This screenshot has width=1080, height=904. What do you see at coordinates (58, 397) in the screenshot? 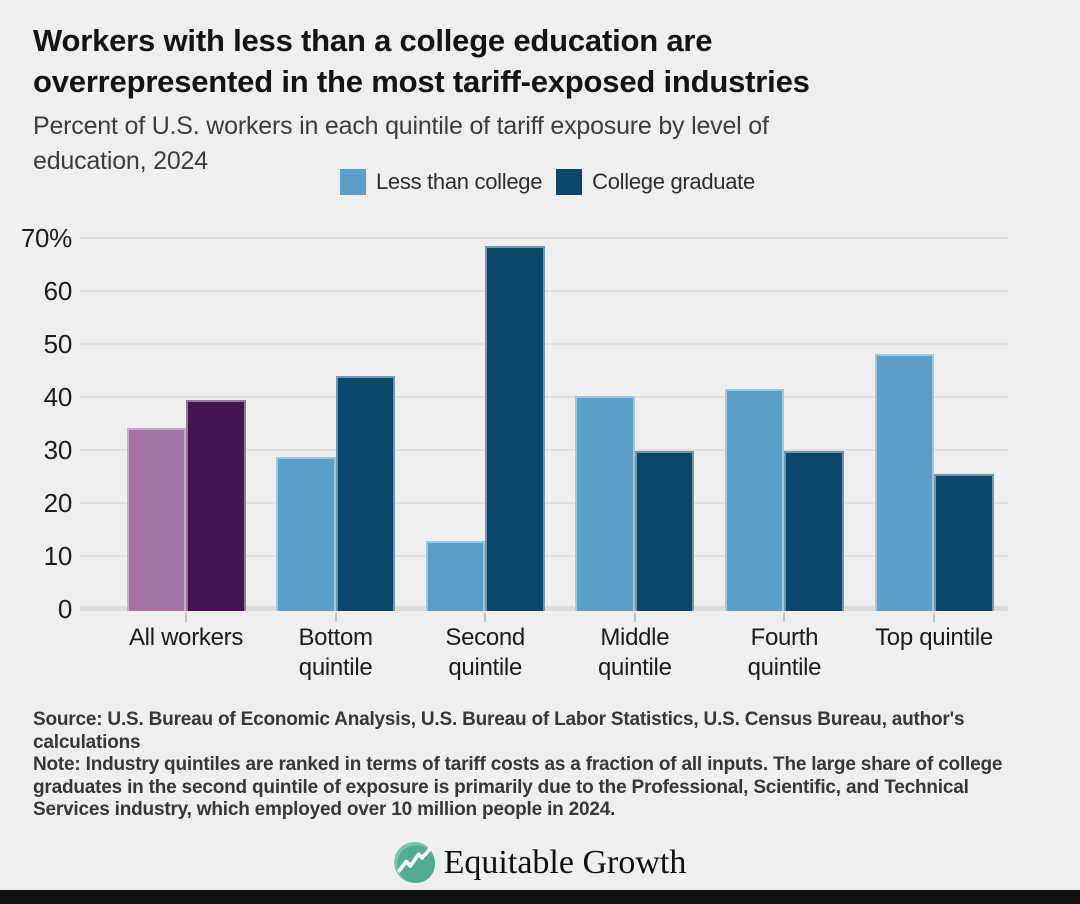
I see `y-axis-tick-label-40: 40` at bounding box center [58, 397].